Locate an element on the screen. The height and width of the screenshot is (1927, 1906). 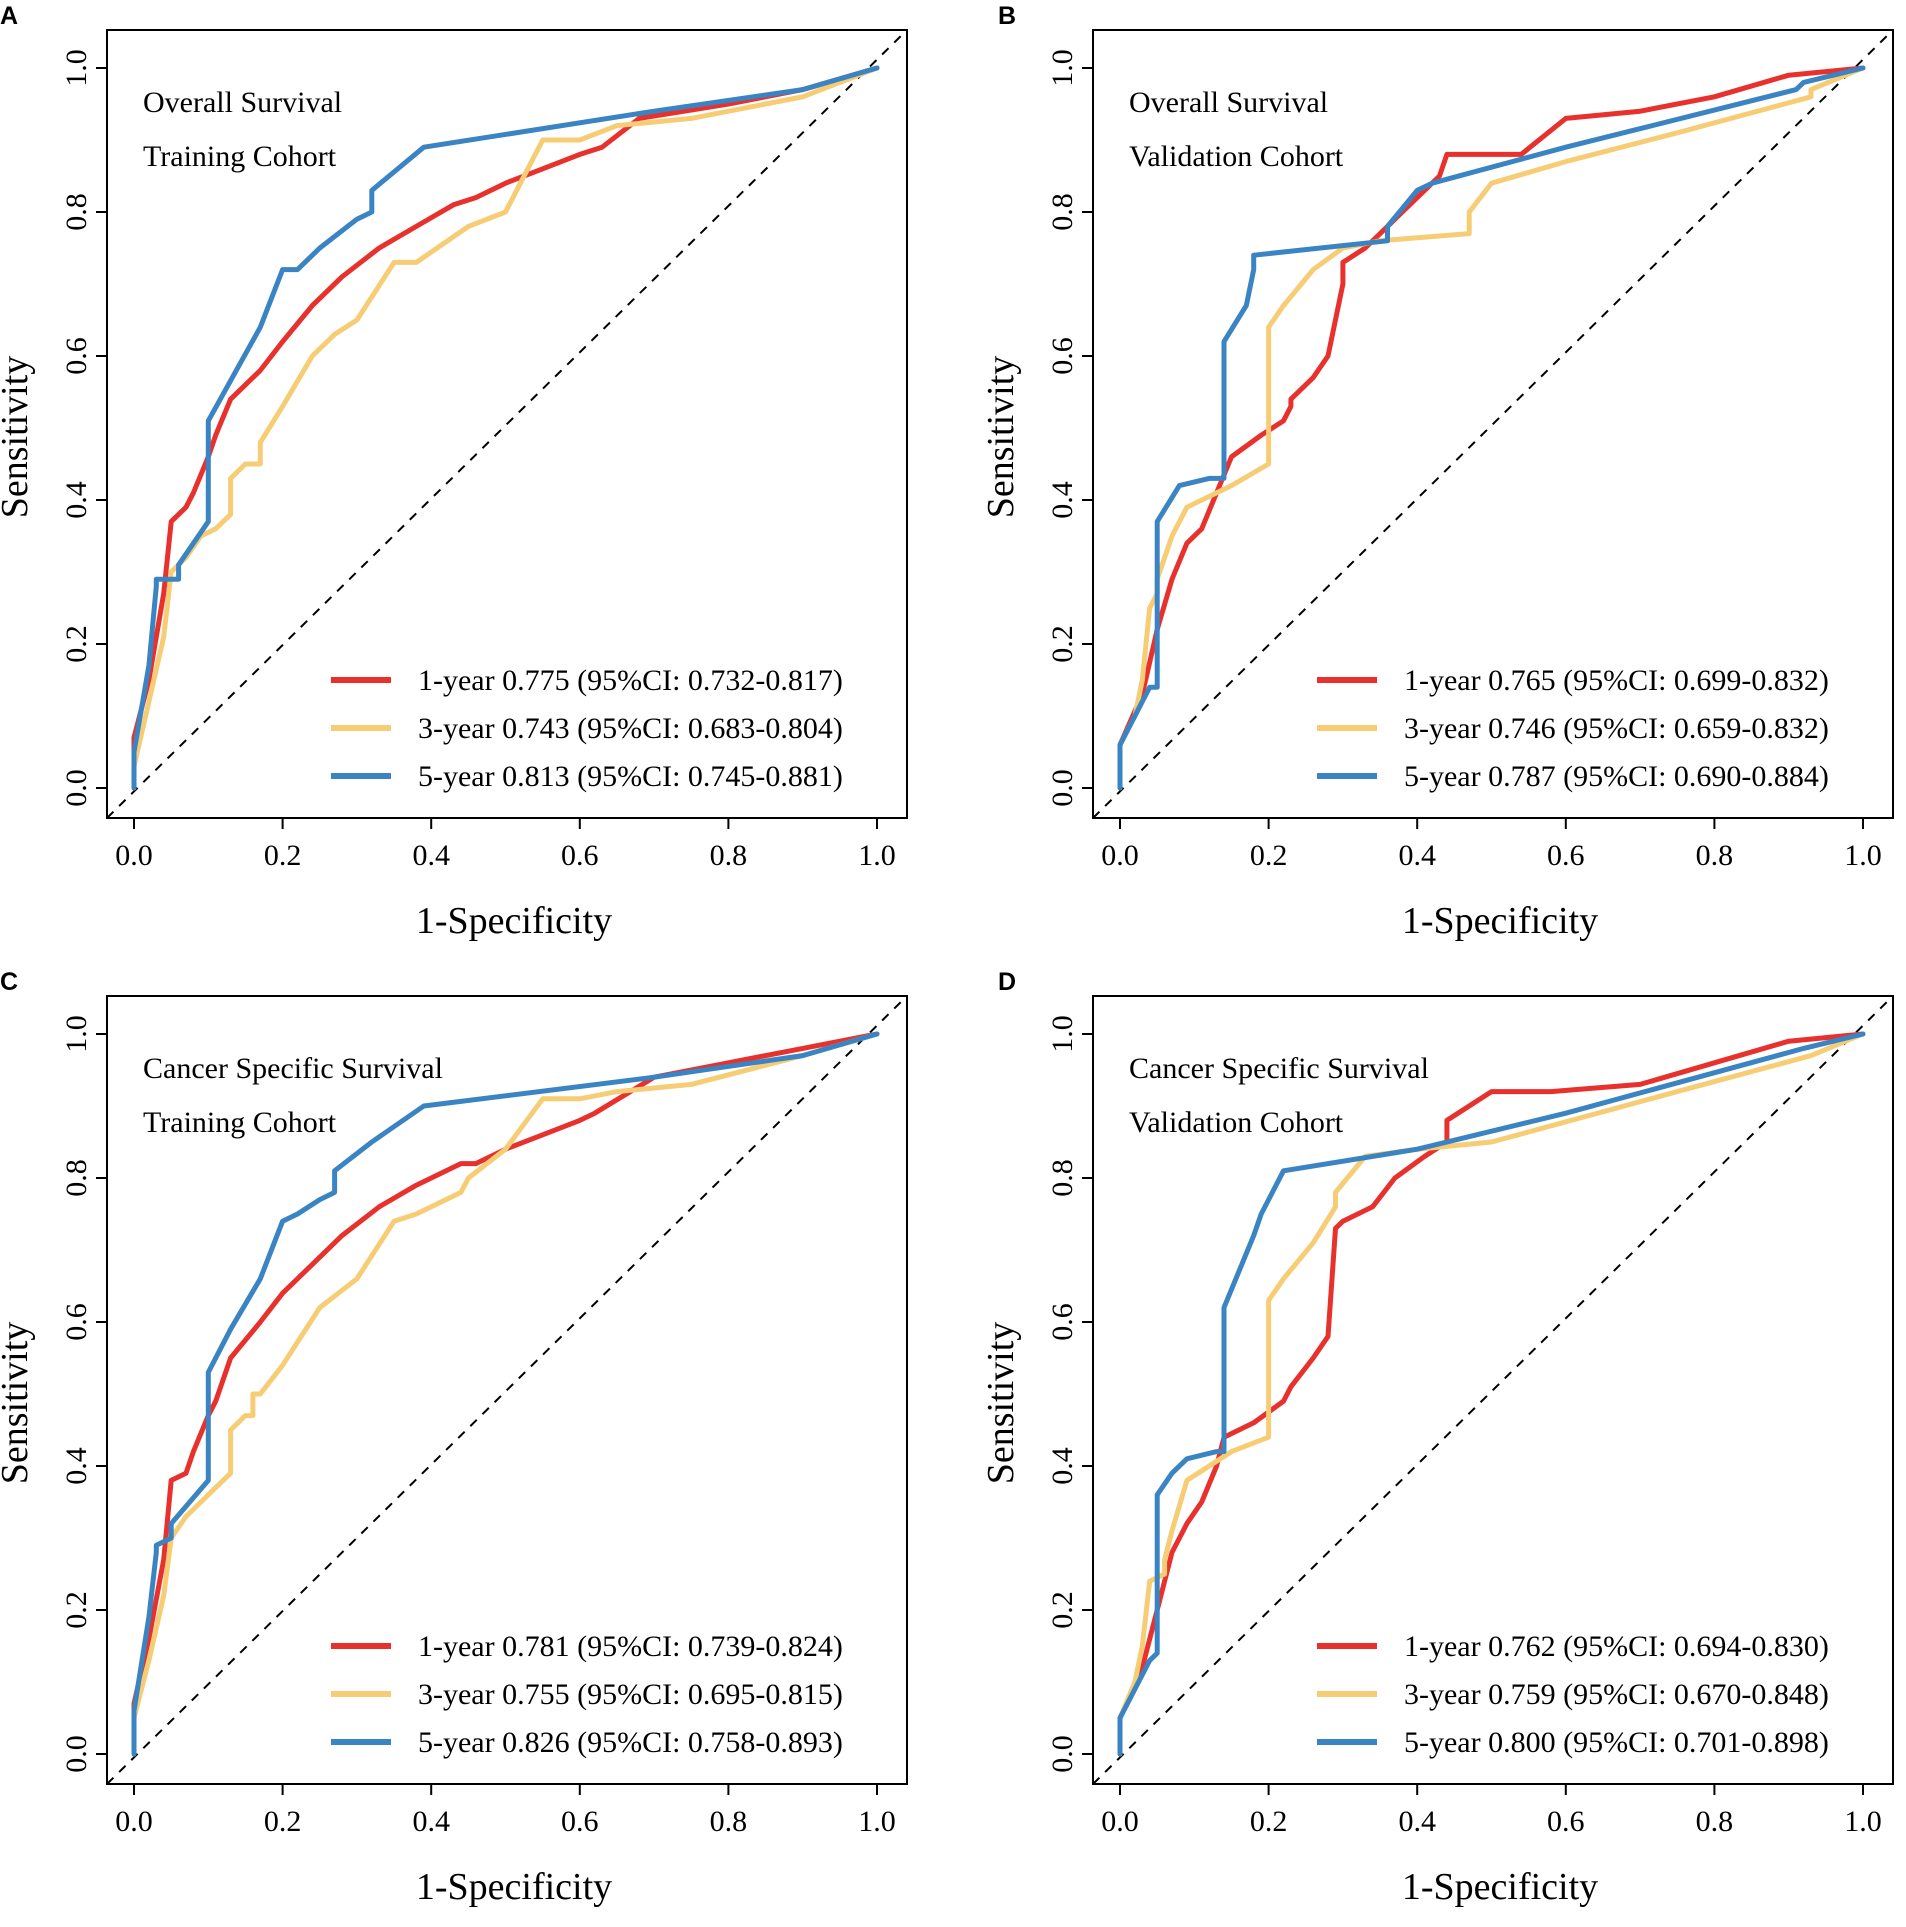
legend-entry-5-year: 5-year 0.787 (95%CI: 0.690-0.884) is located at coordinates (1616, 776).